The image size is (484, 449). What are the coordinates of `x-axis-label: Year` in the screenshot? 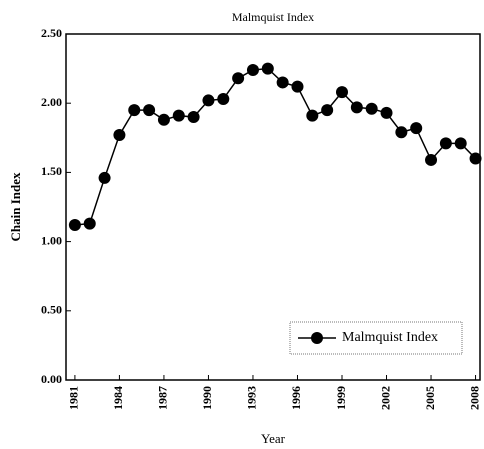 It's located at (273, 438).